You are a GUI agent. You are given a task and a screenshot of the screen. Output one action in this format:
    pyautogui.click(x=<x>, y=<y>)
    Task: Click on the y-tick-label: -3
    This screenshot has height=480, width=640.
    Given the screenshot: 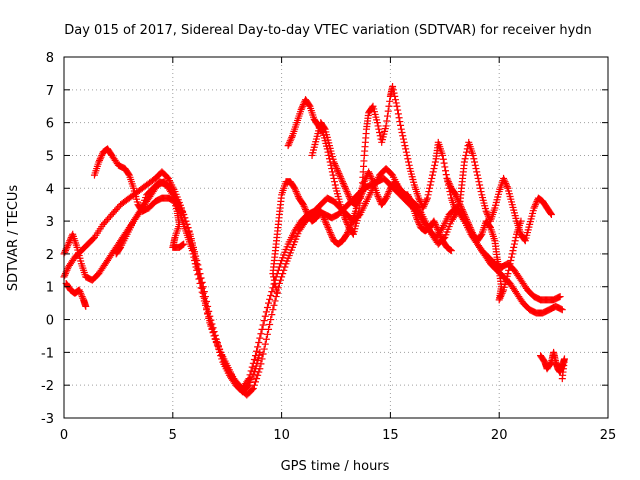 What is the action you would take?
    pyautogui.click(x=47, y=419)
    